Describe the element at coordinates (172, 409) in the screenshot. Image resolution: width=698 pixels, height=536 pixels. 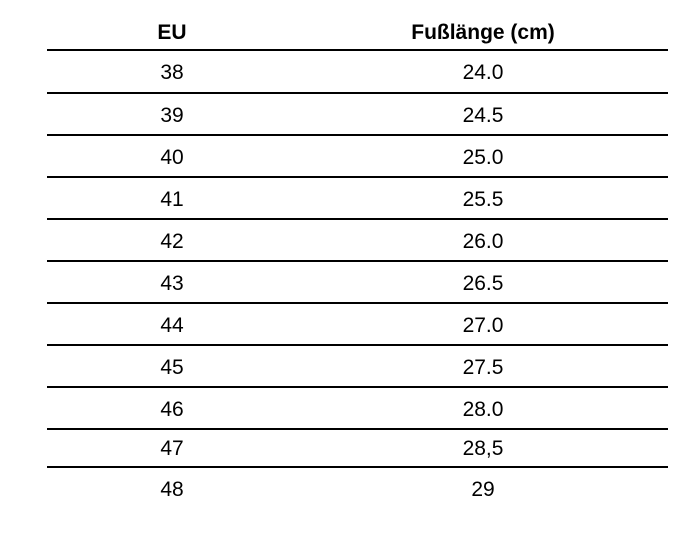
I see `table-cell: 46` at that location.